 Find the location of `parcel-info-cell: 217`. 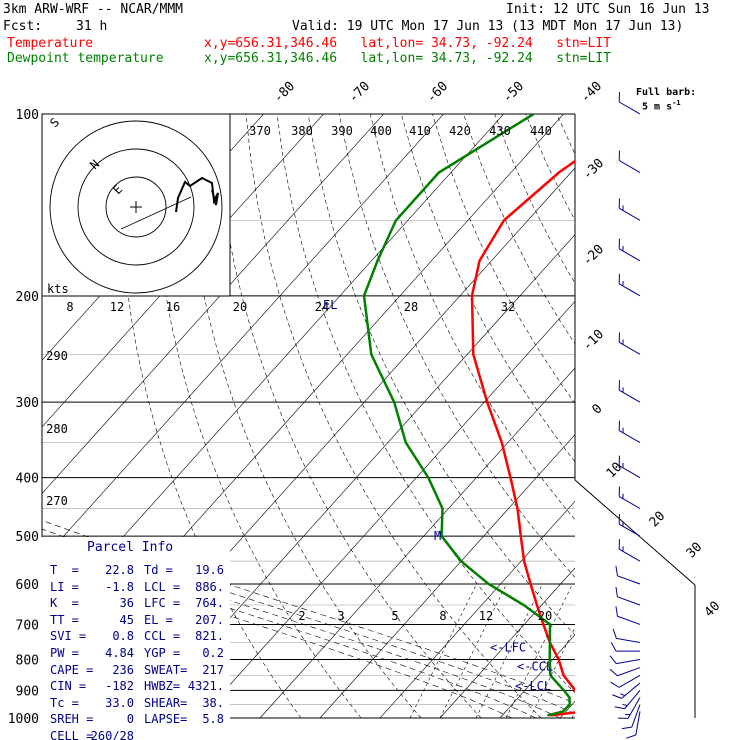

parcel-info-cell: 217 is located at coordinates (213, 669).